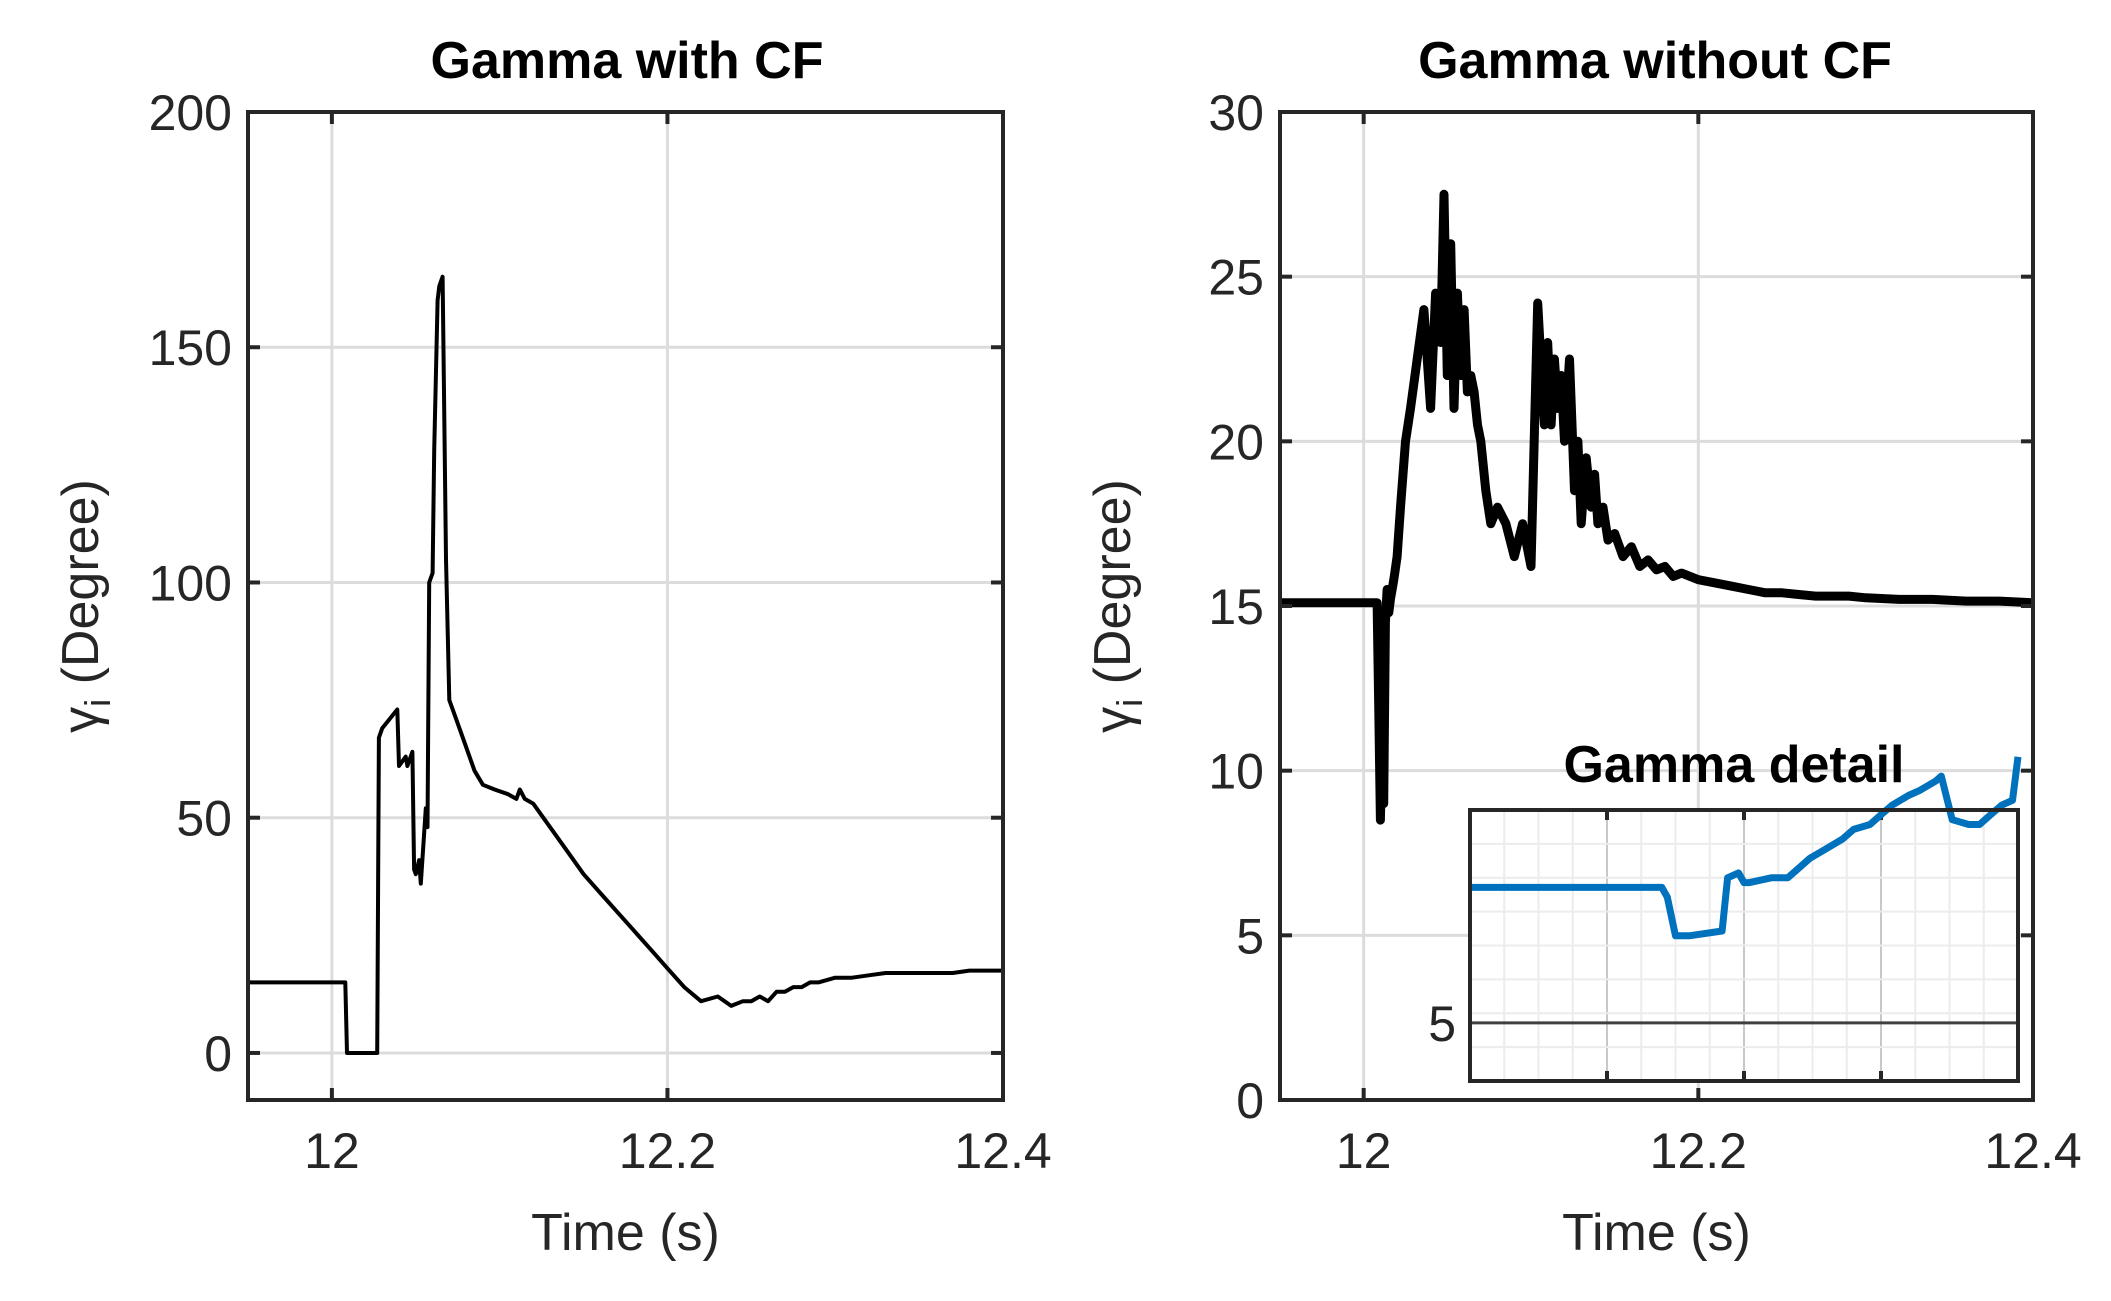 Image resolution: width=2111 pixels, height=1301 pixels. I want to click on chart-title: Gamma with CF, so click(627, 61).